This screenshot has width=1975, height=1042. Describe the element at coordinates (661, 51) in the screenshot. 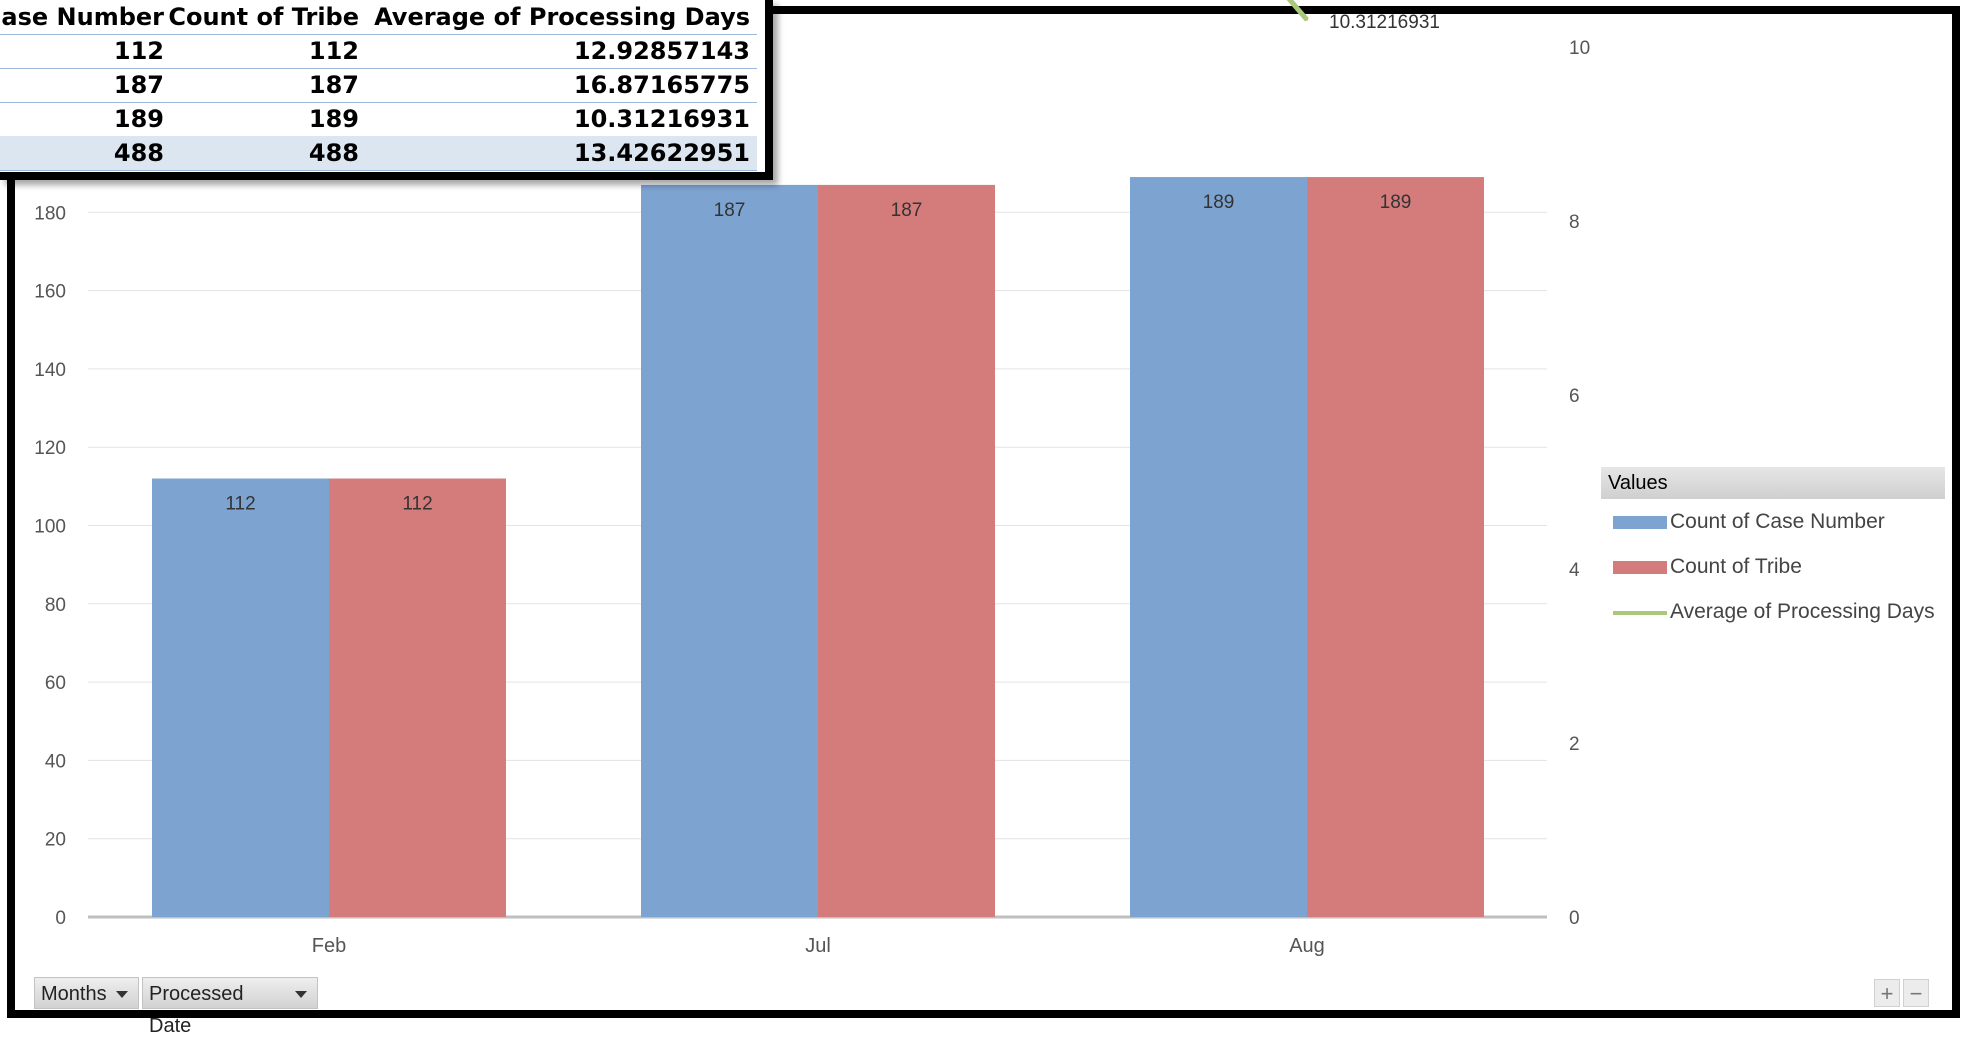

I see `cell-average-processing-days: 12.92857143` at that location.